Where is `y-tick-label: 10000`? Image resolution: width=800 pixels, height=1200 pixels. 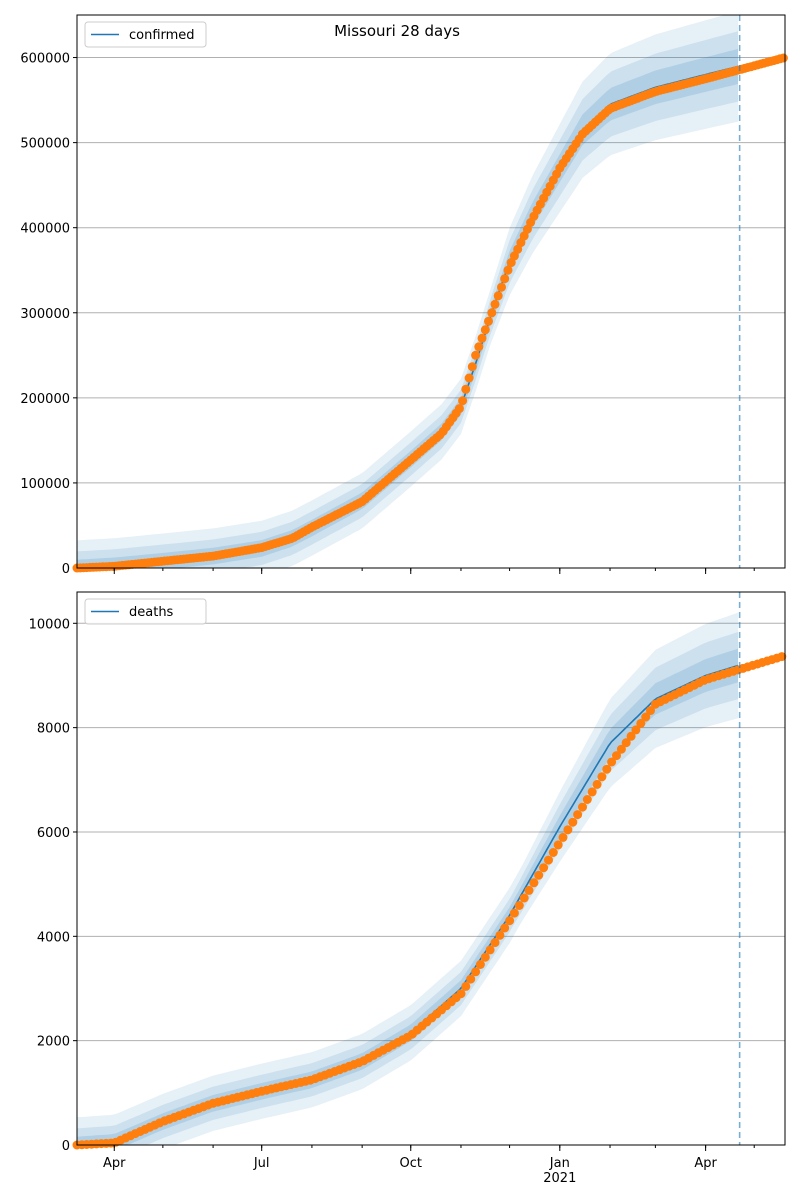 y-tick-label: 10000 is located at coordinates (49, 624).